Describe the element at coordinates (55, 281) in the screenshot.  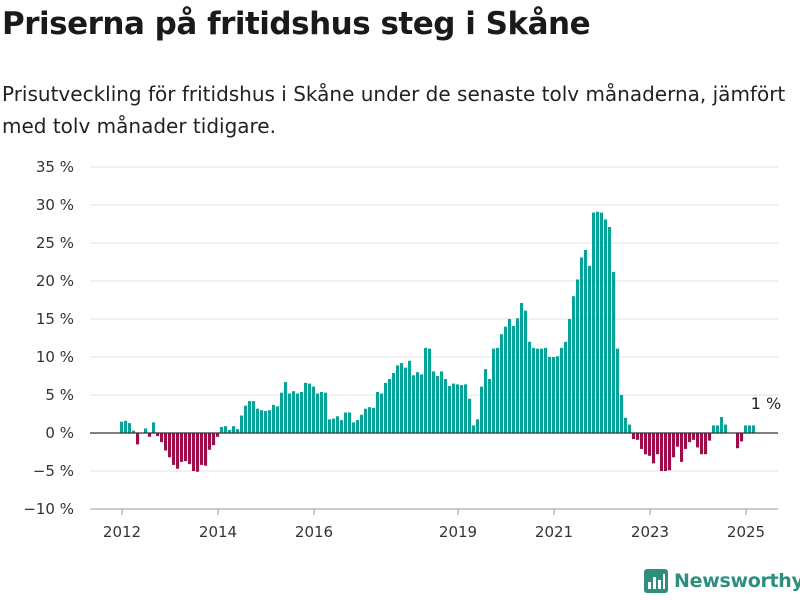
I see `y-tick-label: 20 %` at that location.